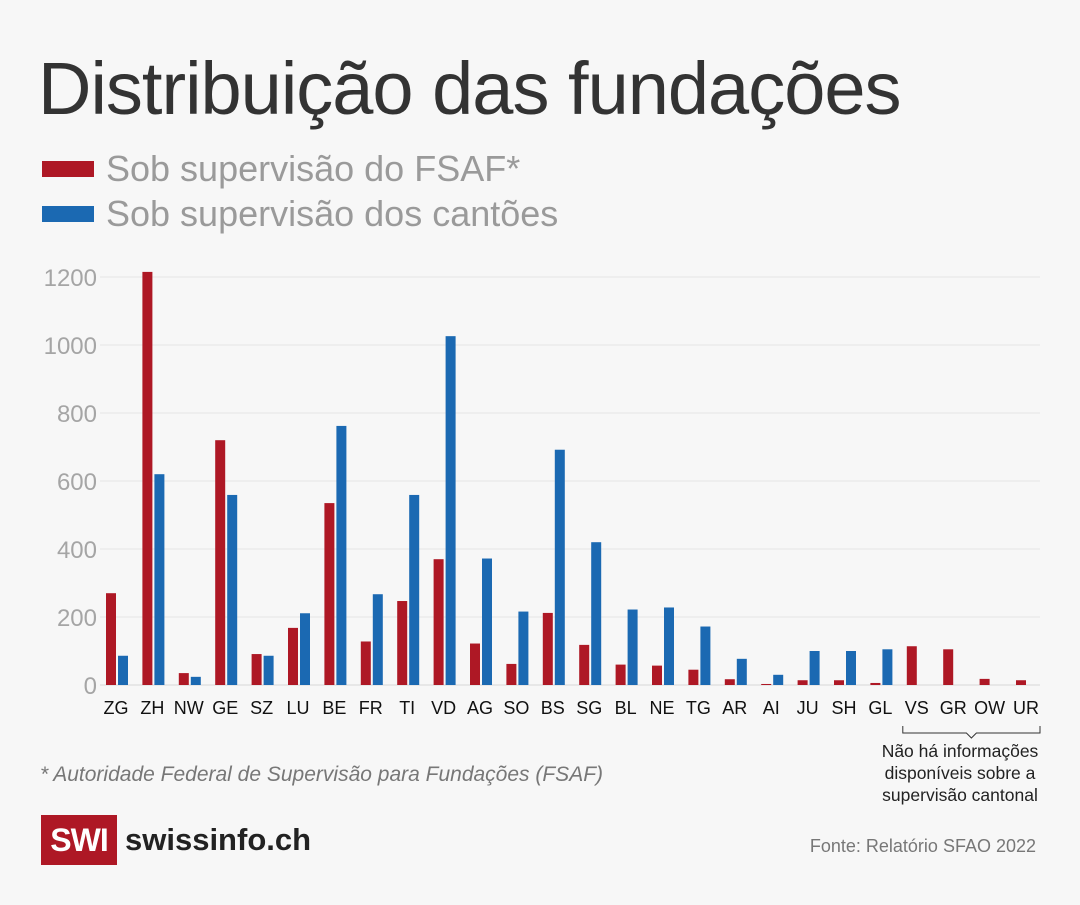  Describe the element at coordinates (778, 679) in the screenshot. I see `bar-ai-cantons` at that location.